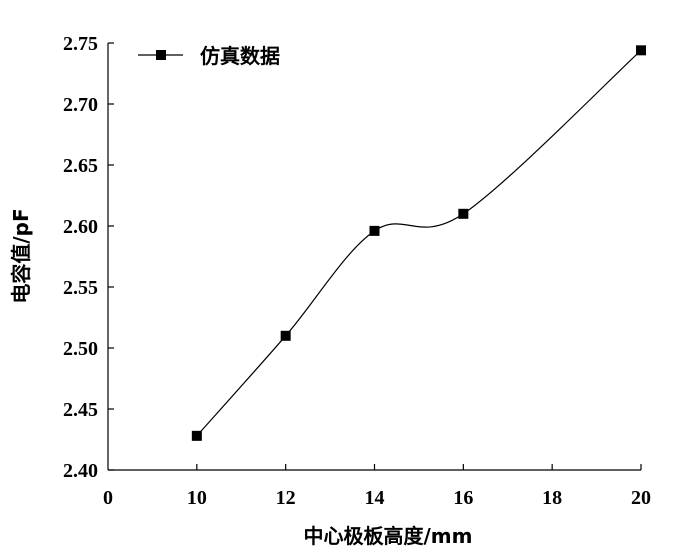  I want to click on x-axis-title: 中心极板高度/mm, so click(388, 536).